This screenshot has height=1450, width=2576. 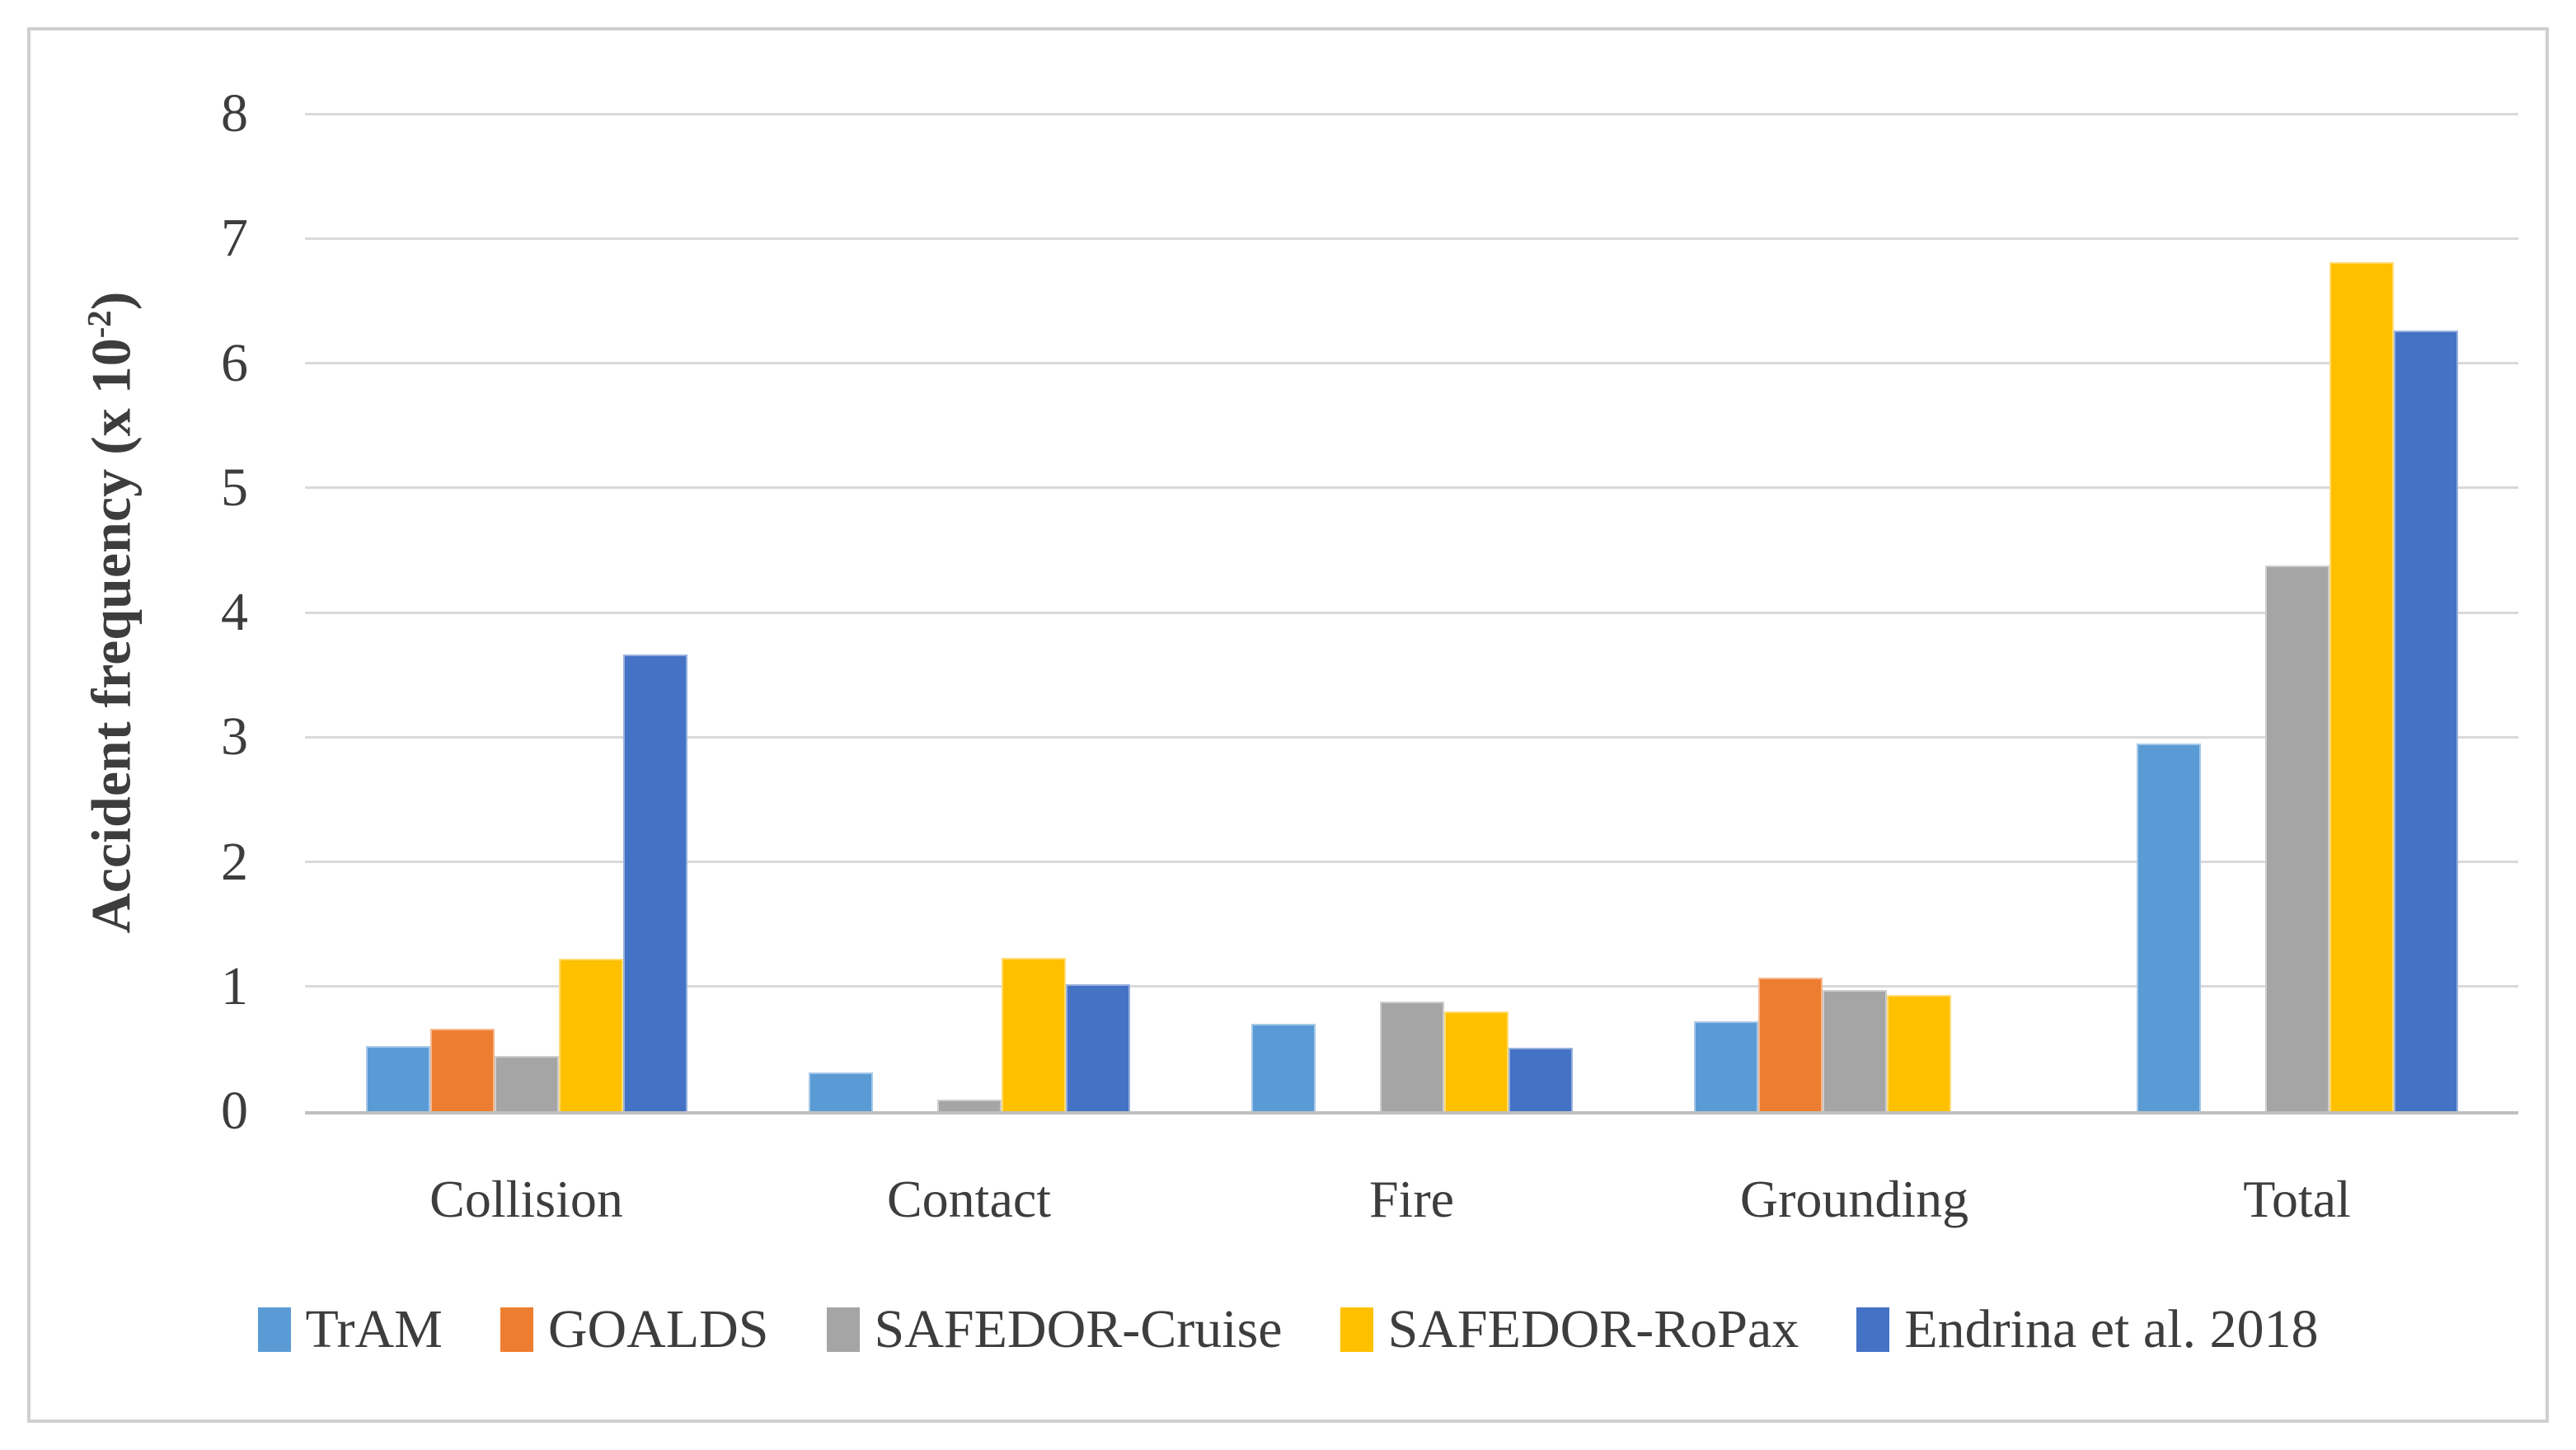 I want to click on x-axis-category-labels: Collision Contact Fire Grounding Total, so click(x=1411, y=1199).